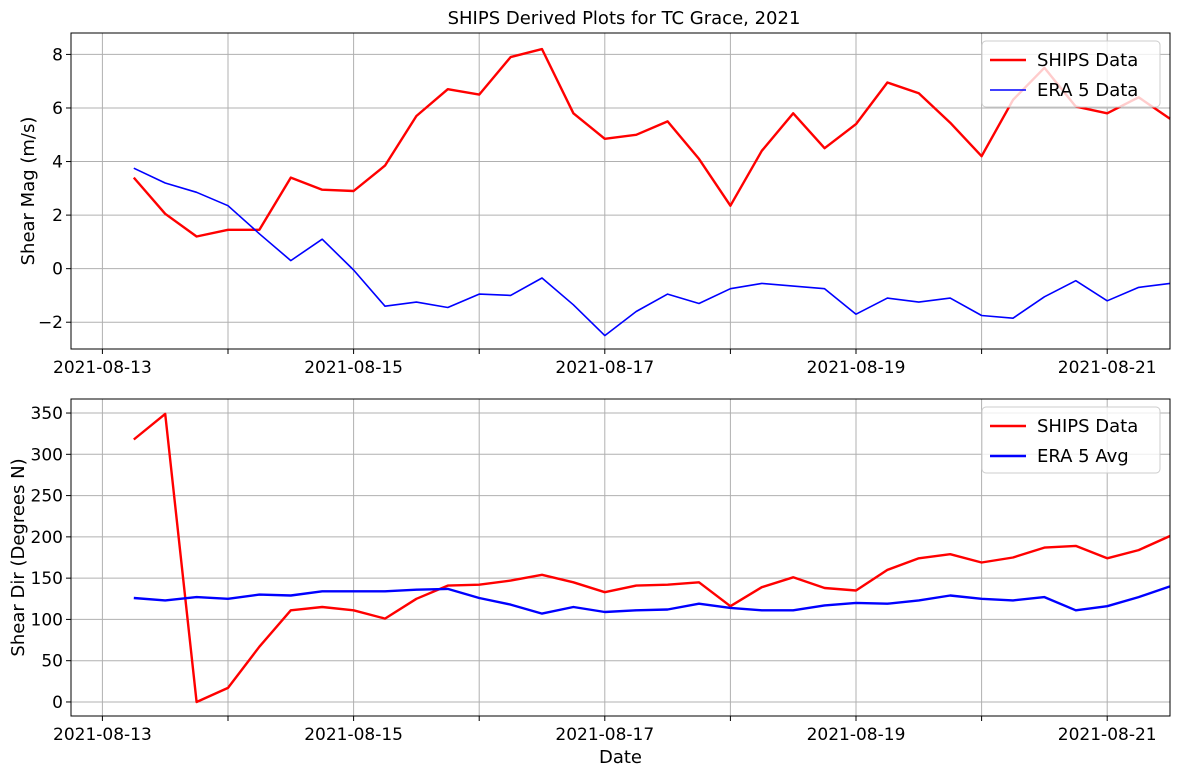 The width and height of the screenshot is (1178, 778). I want to click on y-tick-label: 100, so click(47, 620).